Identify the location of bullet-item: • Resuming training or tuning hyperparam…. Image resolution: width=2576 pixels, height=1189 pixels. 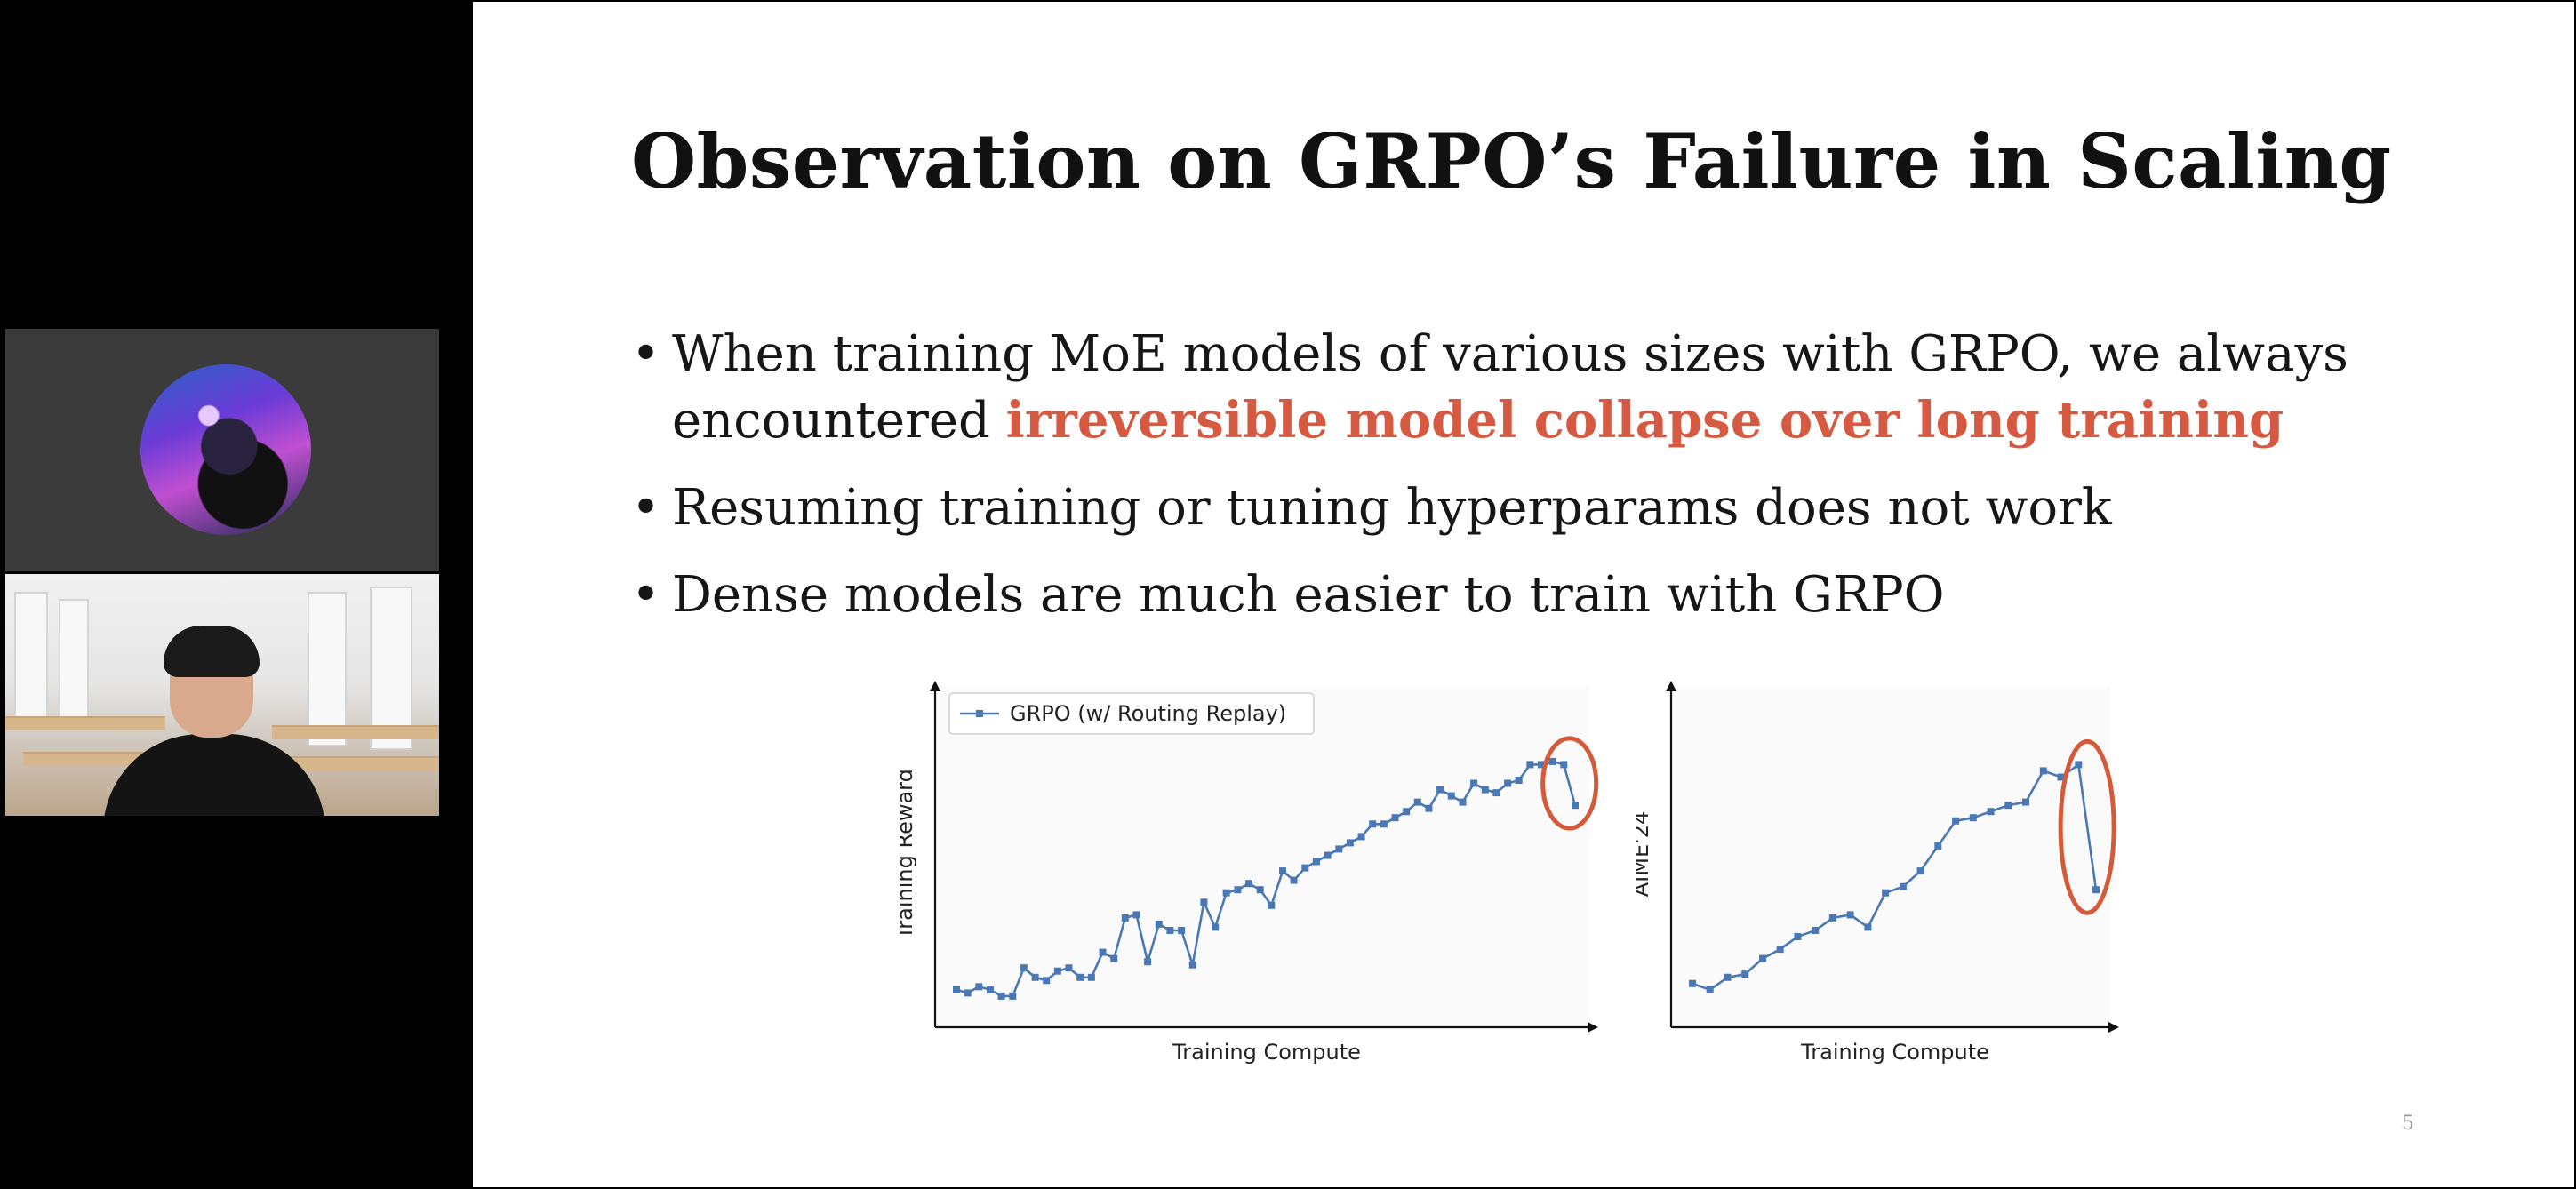
(1546, 508).